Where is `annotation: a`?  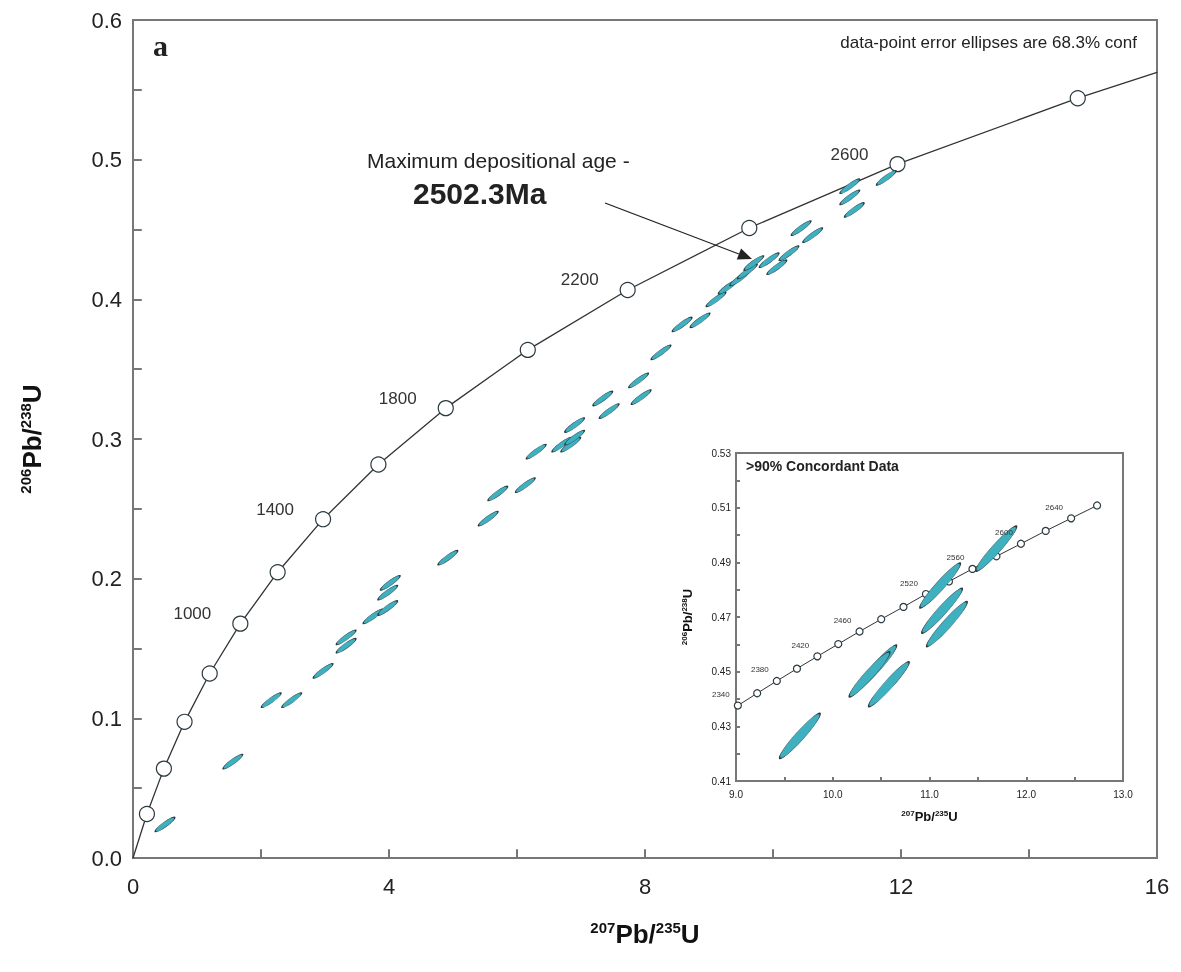 annotation: a is located at coordinates (160, 45).